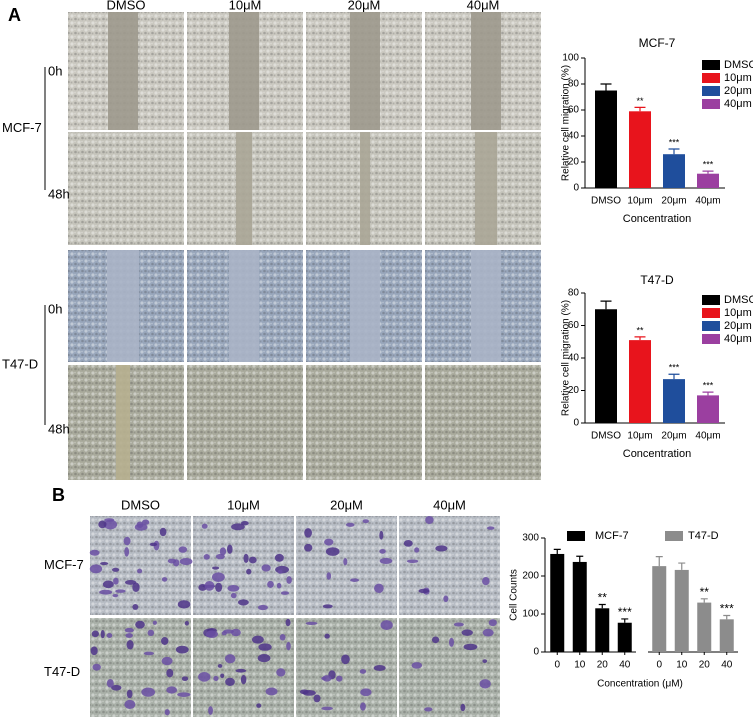  Describe the element at coordinates (574, 358) in the screenshot. I see `y-tick-label: 40` at that location.